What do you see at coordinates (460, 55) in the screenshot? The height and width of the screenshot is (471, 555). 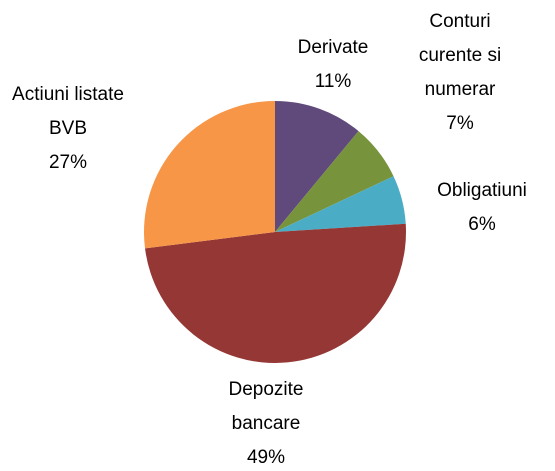 I see `slice-name: Conturi curente si numerar` at bounding box center [460, 55].